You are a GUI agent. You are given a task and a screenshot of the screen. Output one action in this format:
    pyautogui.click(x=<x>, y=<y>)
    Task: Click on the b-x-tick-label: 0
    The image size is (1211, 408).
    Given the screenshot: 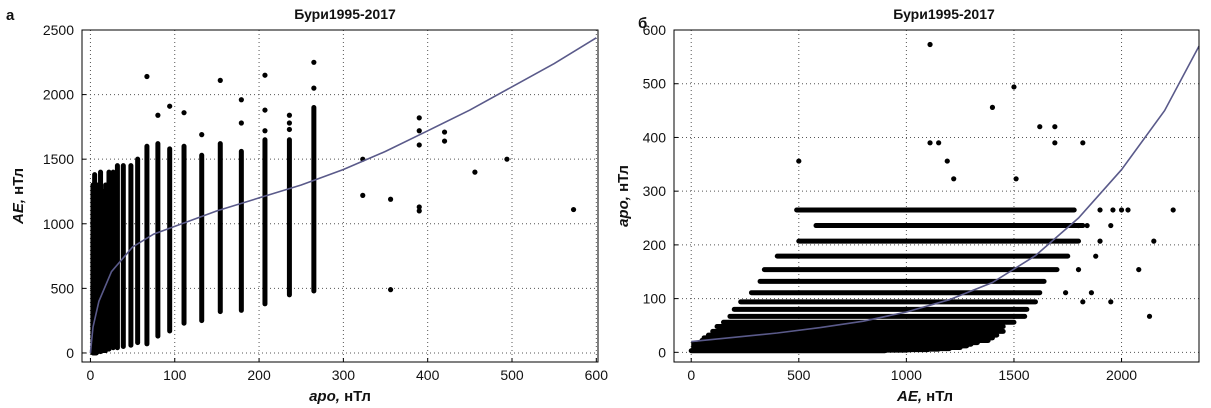 What is the action you would take?
    pyautogui.click(x=691, y=375)
    